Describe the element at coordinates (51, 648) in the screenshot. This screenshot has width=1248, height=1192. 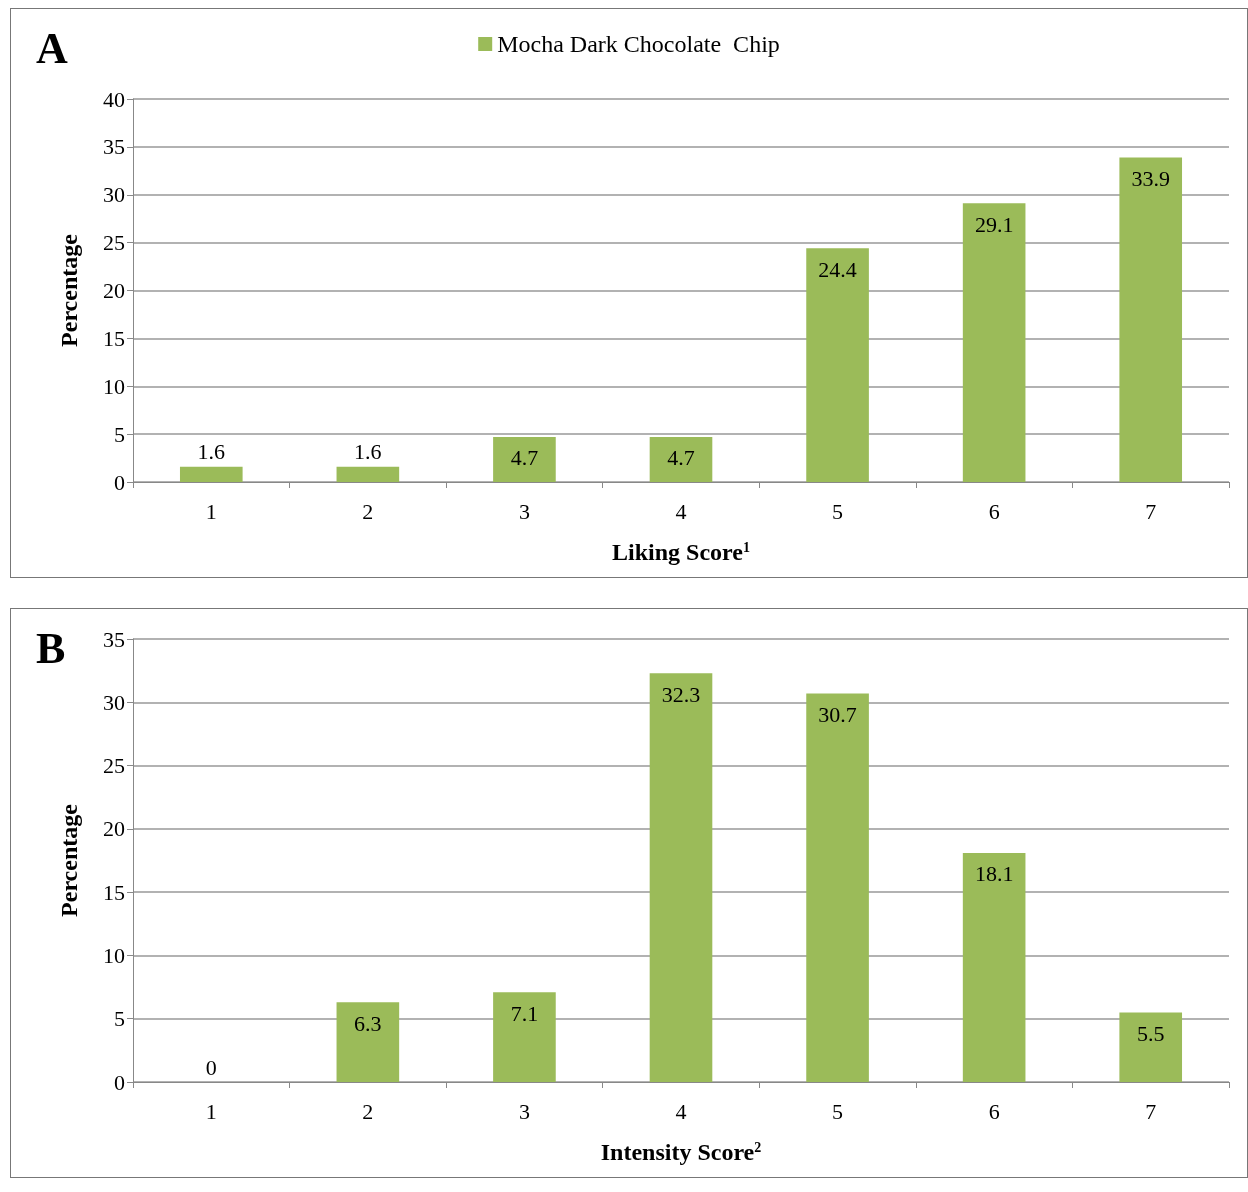
I see `chart-title: B` at that location.